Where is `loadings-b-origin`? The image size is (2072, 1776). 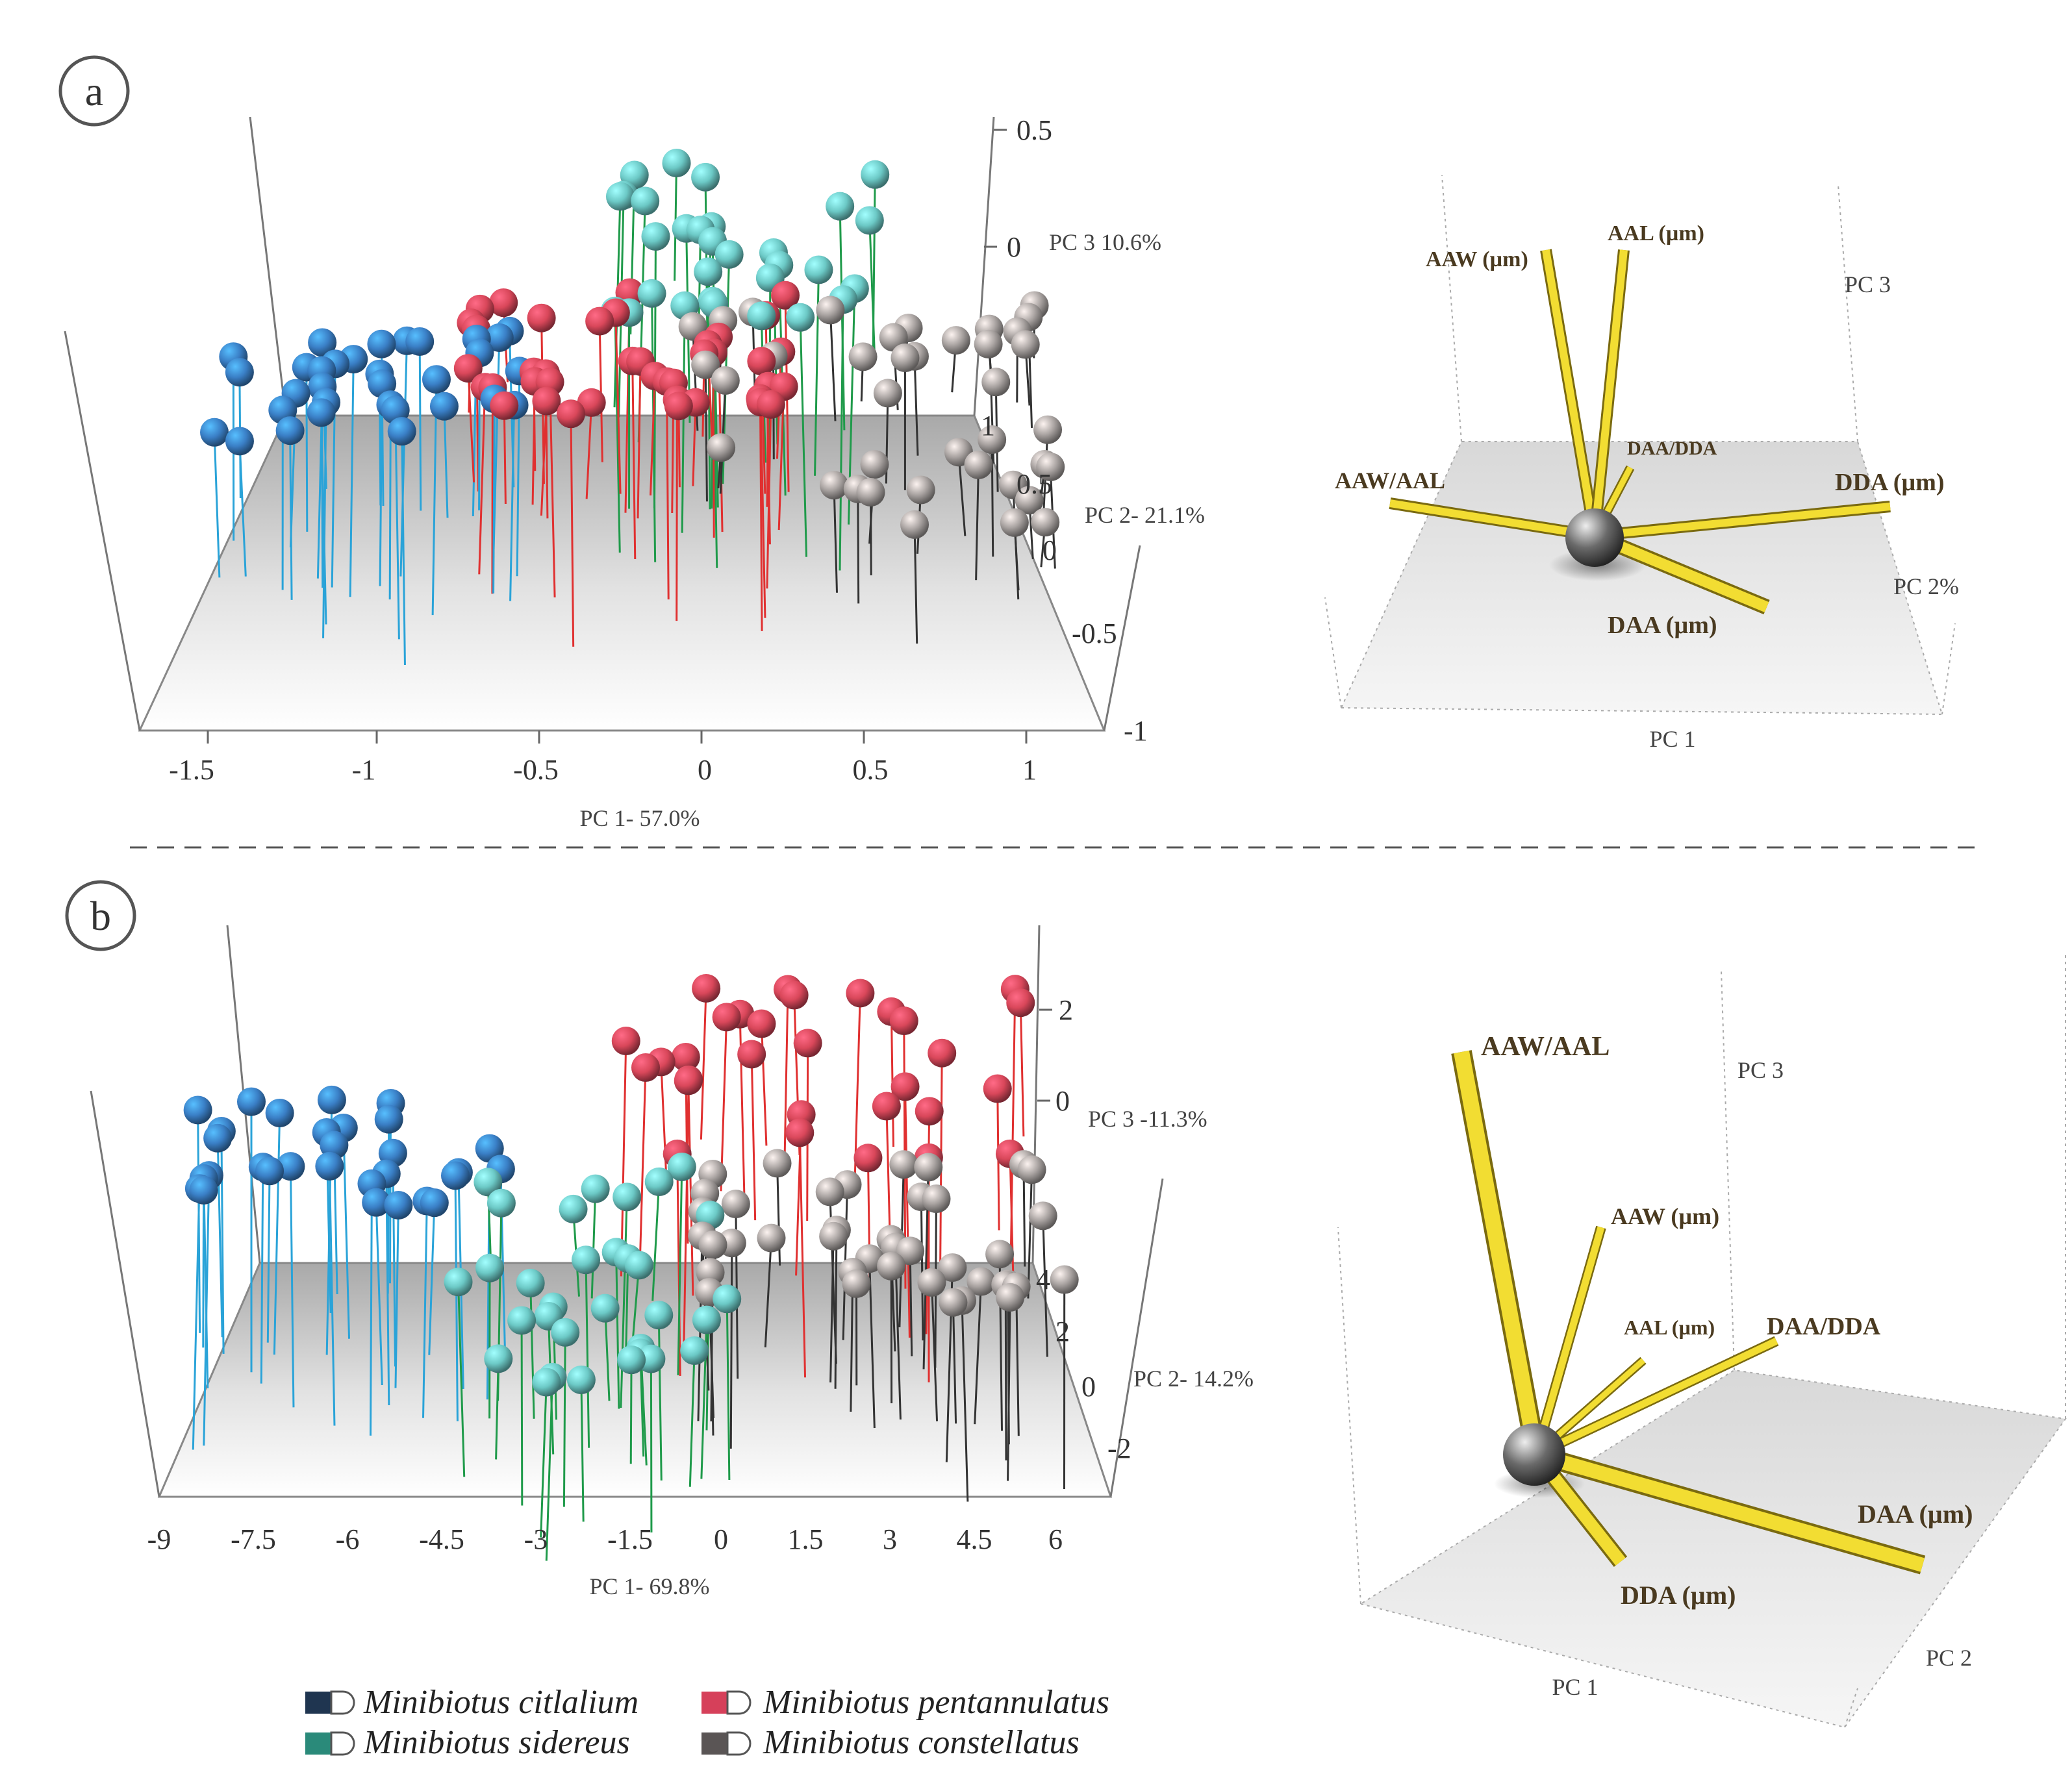 loadings-b-origin is located at coordinates (1534, 1455).